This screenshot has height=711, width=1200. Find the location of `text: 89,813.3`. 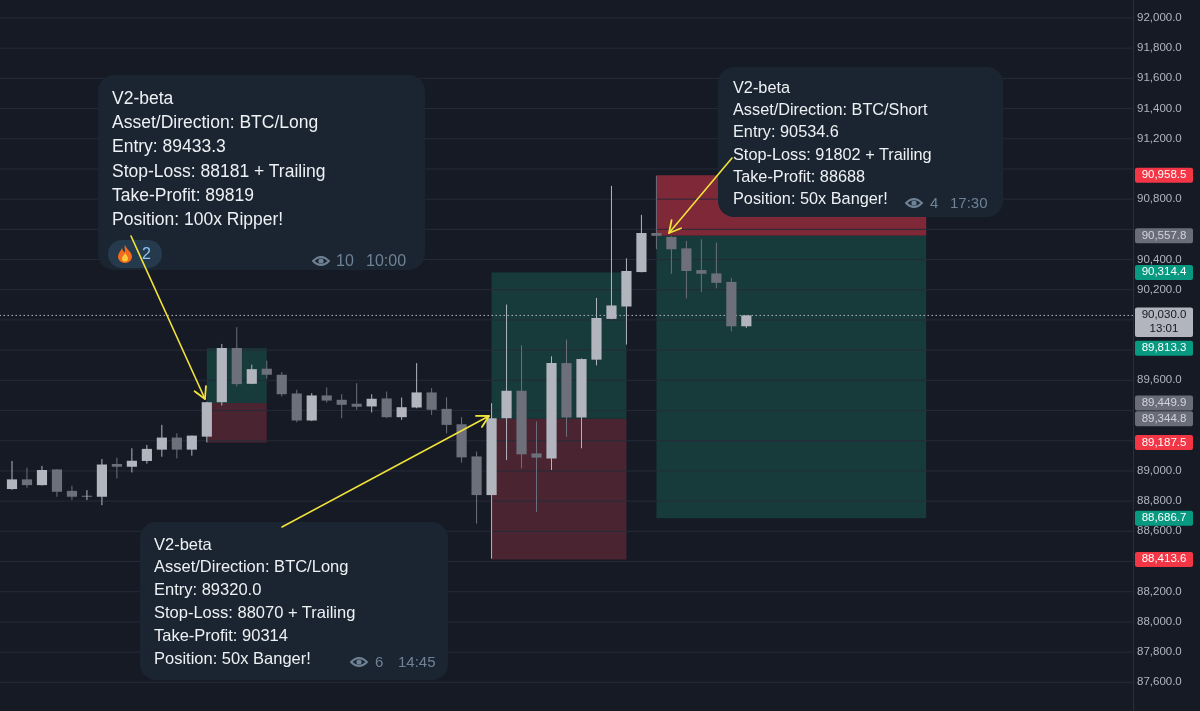

text: 89,813.3 is located at coordinates (1164, 347).